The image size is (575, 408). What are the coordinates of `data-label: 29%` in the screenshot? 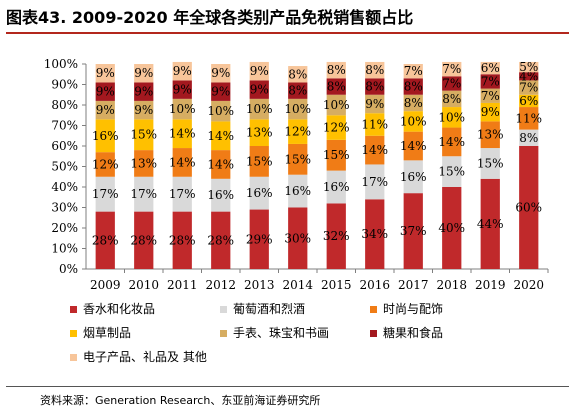 It's located at (259, 239).